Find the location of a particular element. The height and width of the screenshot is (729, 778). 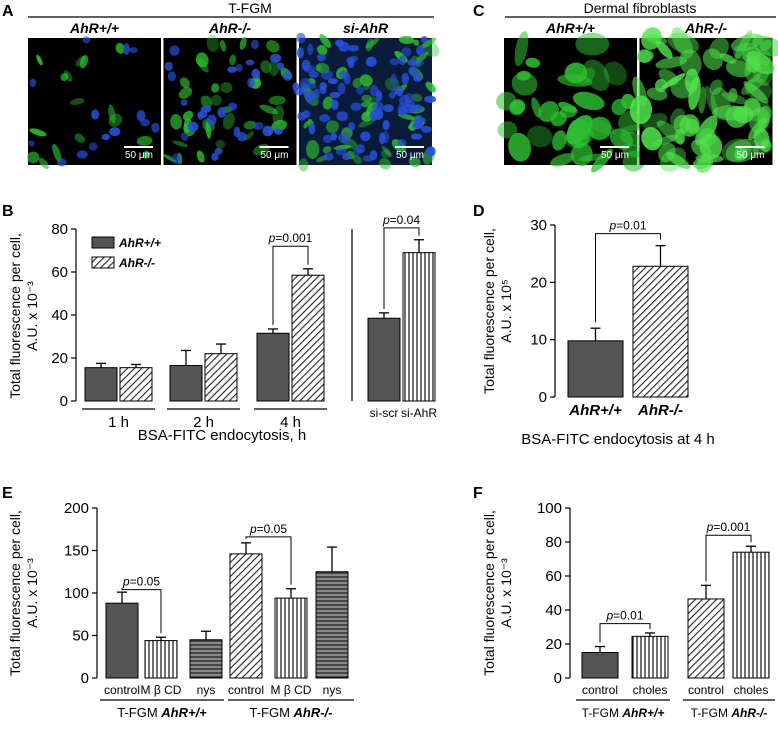

y-tick-label: 0 is located at coordinates (558, 678).